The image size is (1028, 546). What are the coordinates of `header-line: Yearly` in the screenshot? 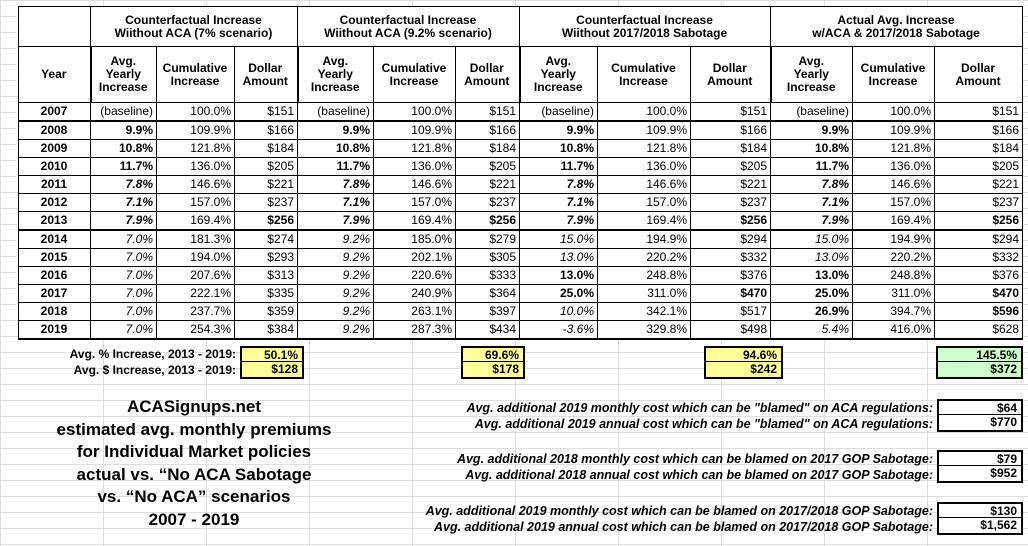 It's located at (123, 74).